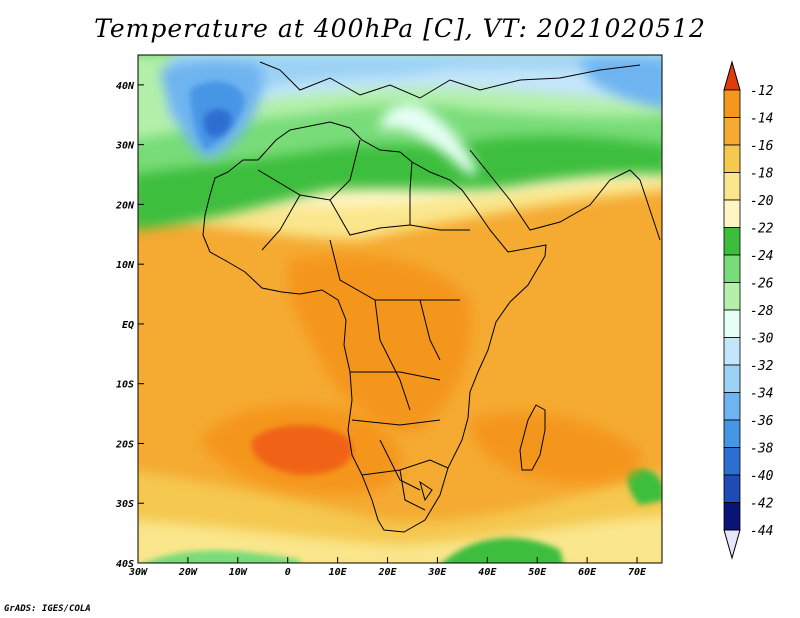 This screenshot has width=800, height=618. What do you see at coordinates (644, 486) in the screenshot?
I see `field-madagascar-green` at bounding box center [644, 486].